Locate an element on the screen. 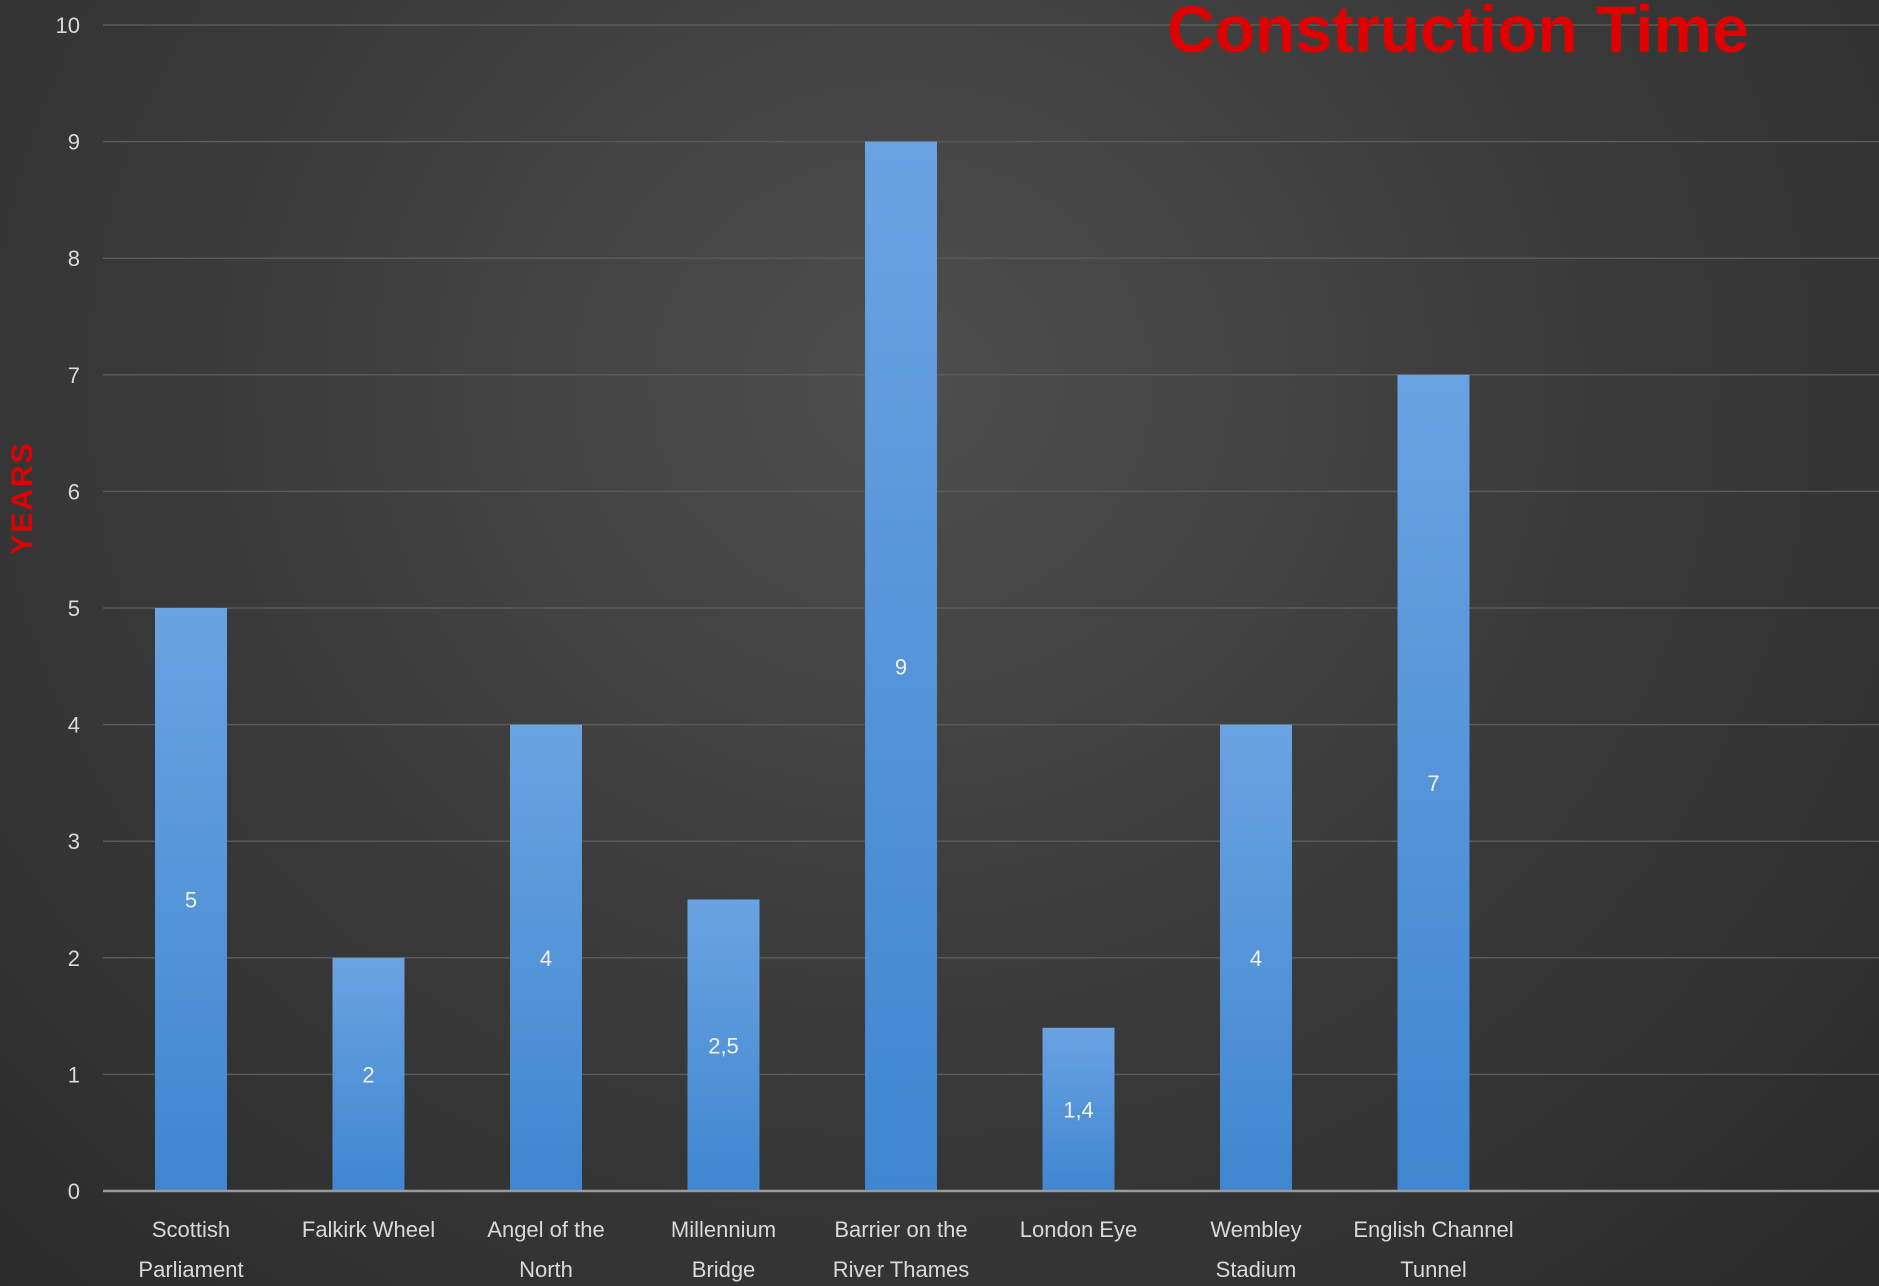  data-label: 9 is located at coordinates (901, 666).